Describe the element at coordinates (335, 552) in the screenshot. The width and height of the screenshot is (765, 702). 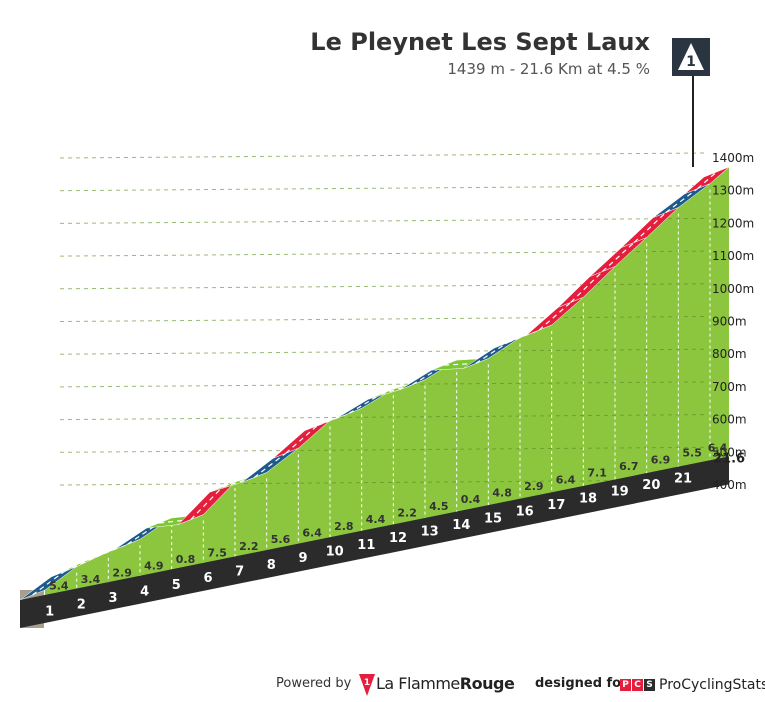
I see `km-label: 10` at that location.